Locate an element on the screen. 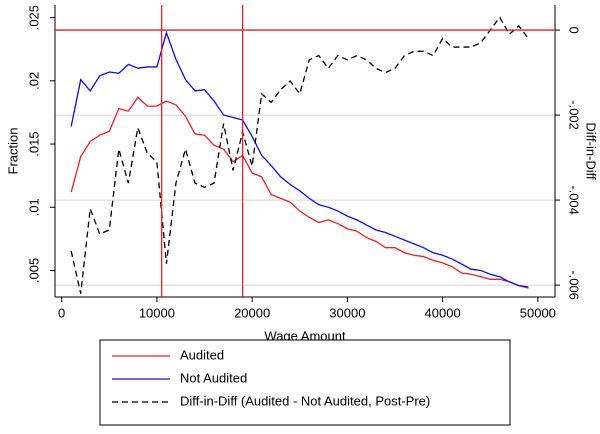 The width and height of the screenshot is (600, 434). y2-tick-label: -.006 is located at coordinates (574, 285).